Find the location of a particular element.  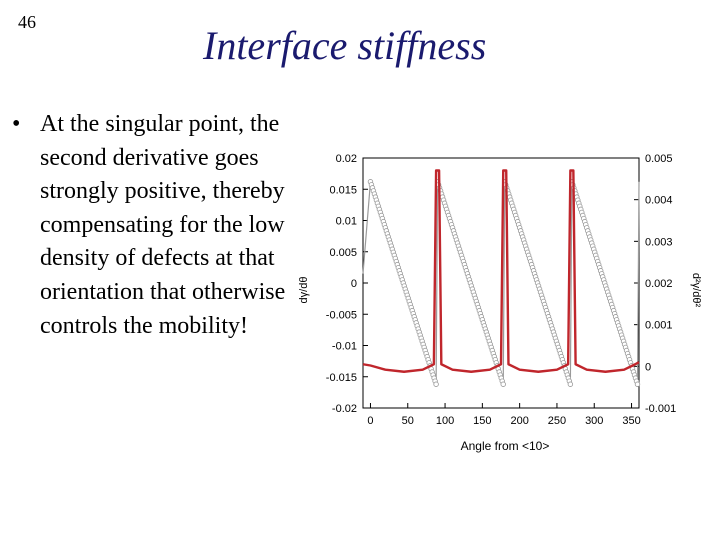

y-right-tick-label: 0.005 is located at coordinates (659, 159).